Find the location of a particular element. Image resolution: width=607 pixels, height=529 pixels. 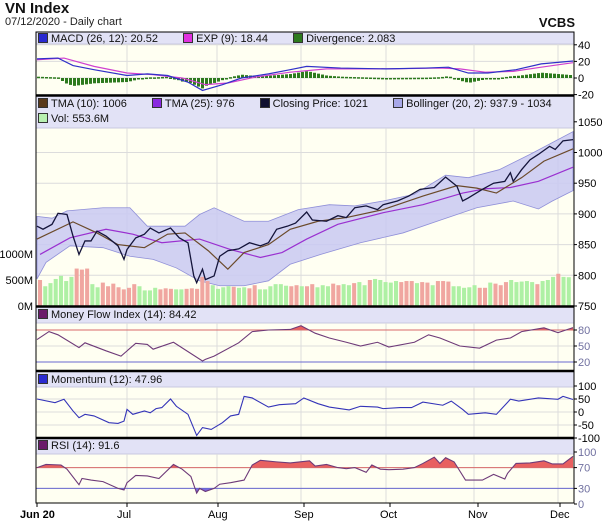

legend-macd: MACD (26, 12): 20.52 is located at coordinates (98, 39).